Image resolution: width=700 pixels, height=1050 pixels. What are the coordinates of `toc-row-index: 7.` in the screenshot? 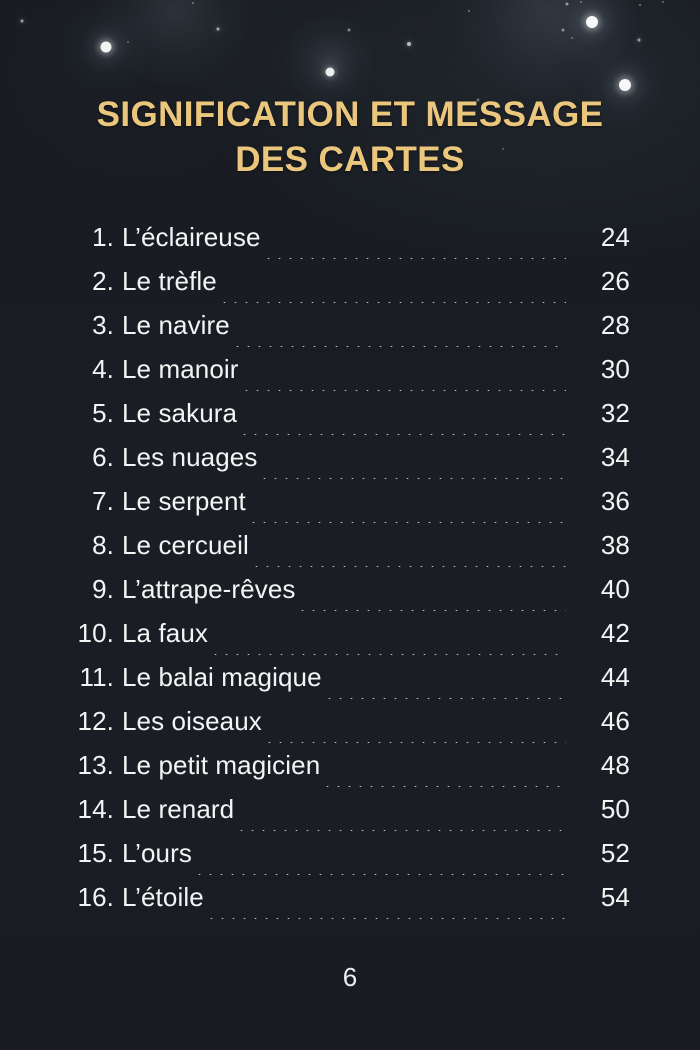 It's located at (103, 501).